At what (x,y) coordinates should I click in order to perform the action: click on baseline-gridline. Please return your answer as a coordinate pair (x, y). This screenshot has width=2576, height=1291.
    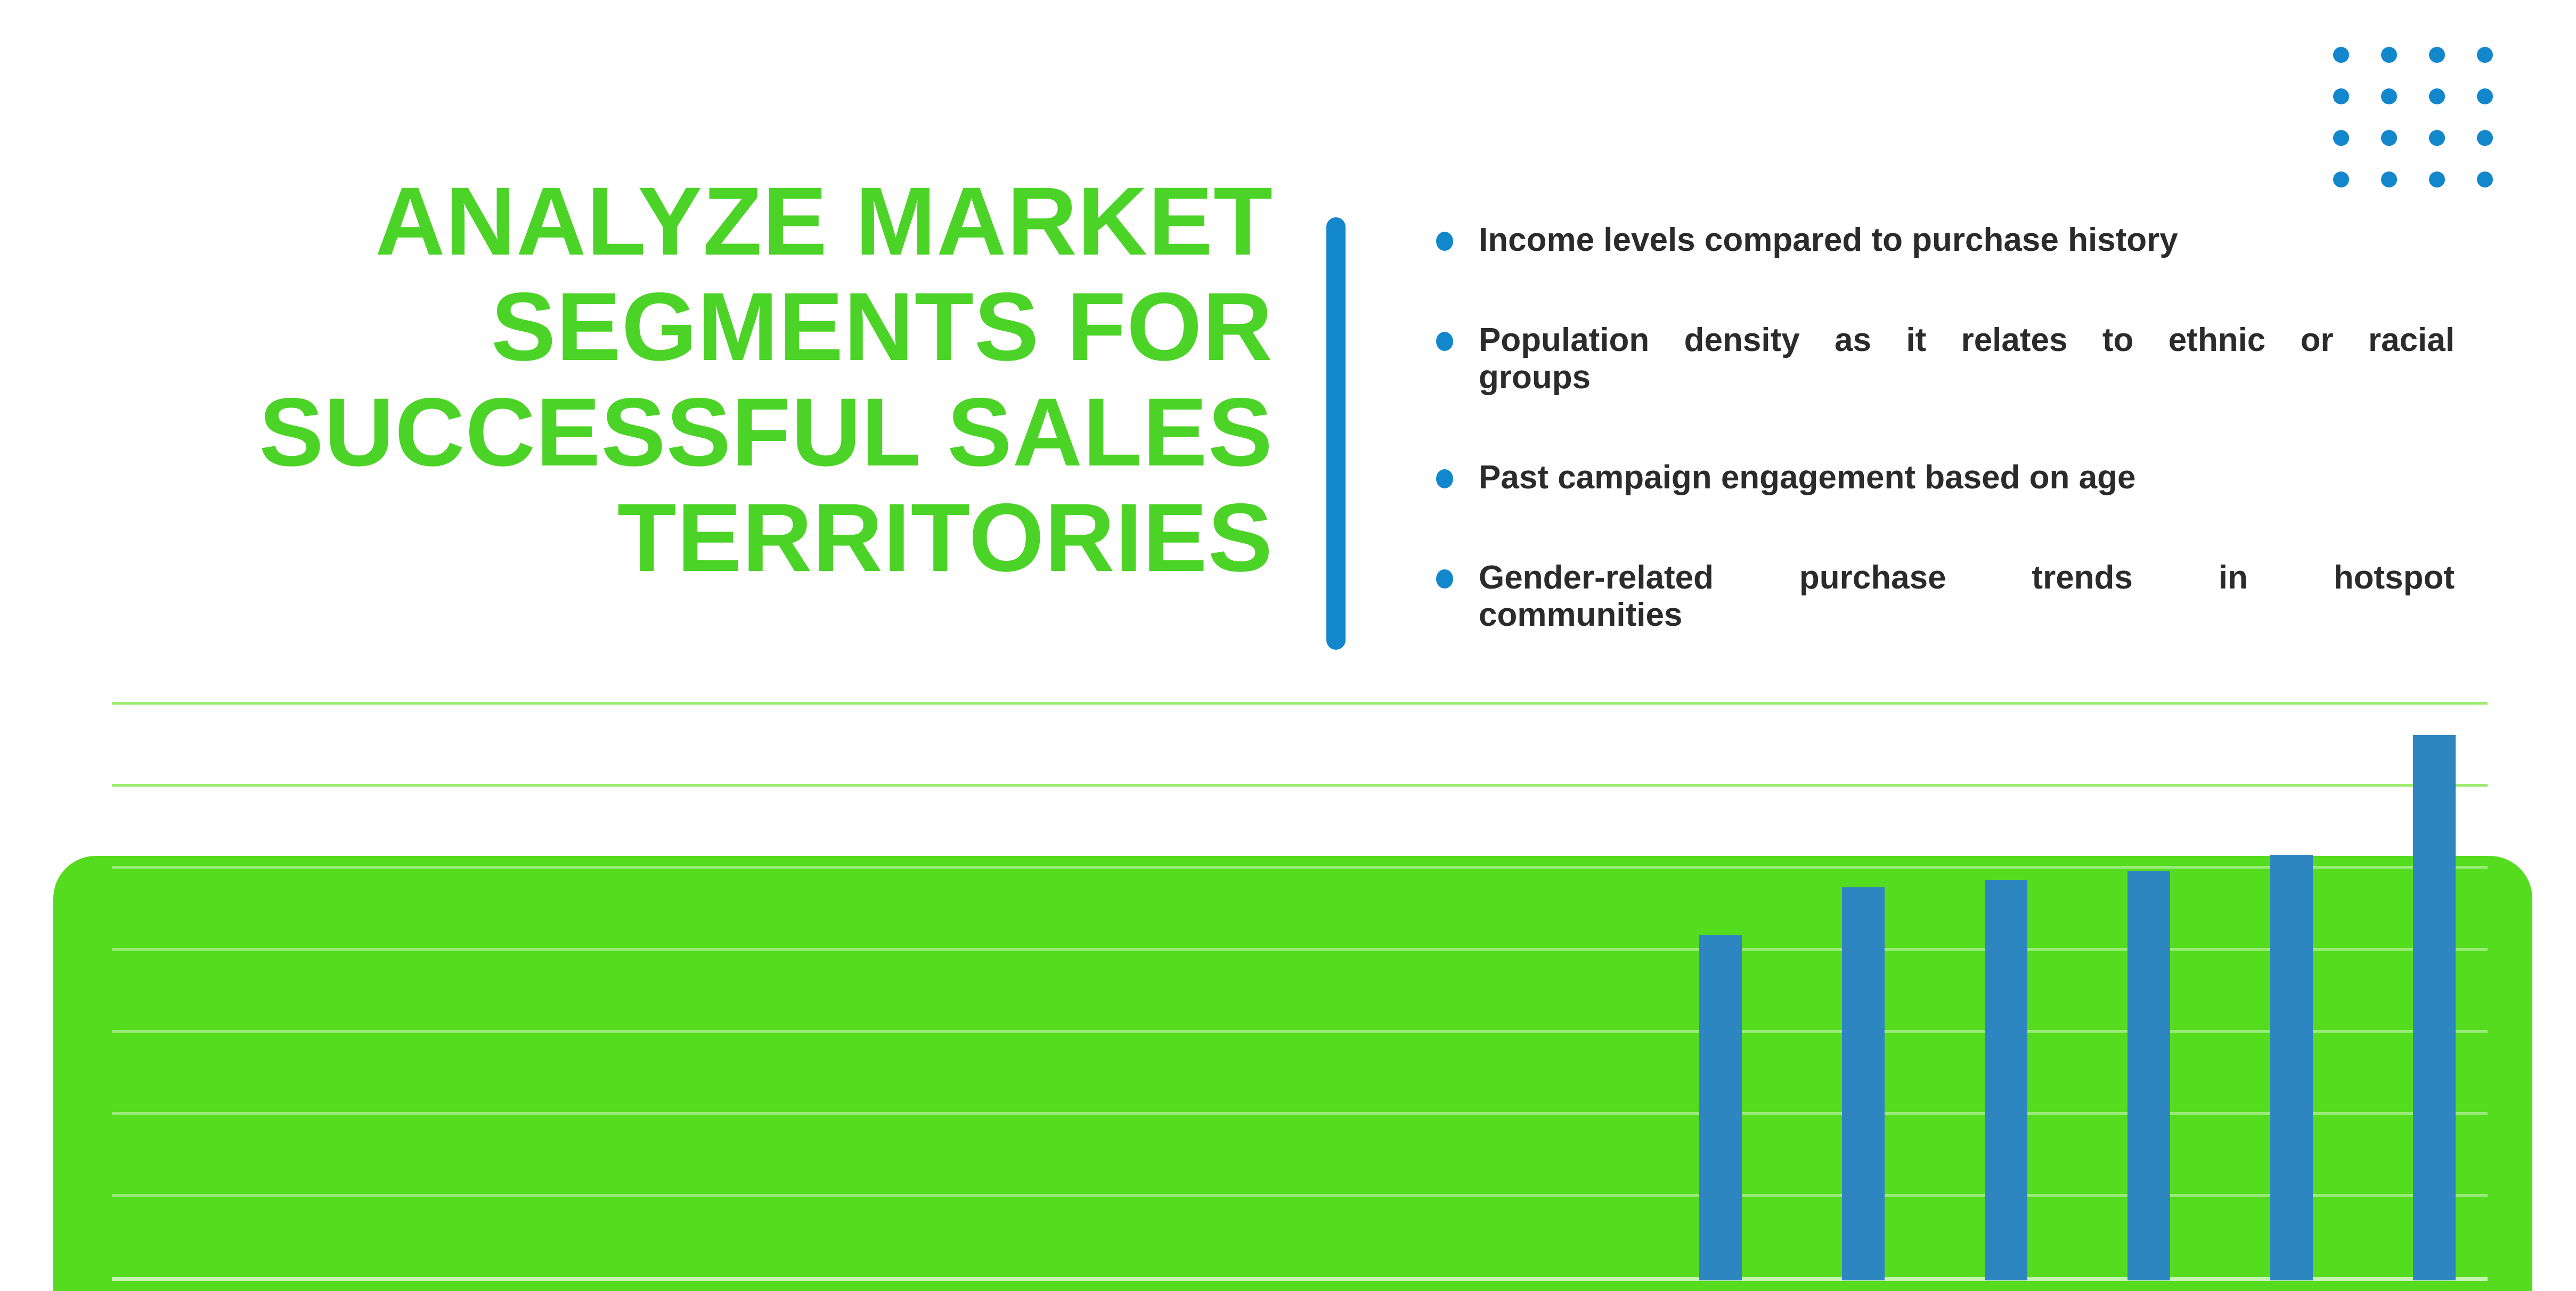
    Looking at the image, I should click on (1300, 1279).